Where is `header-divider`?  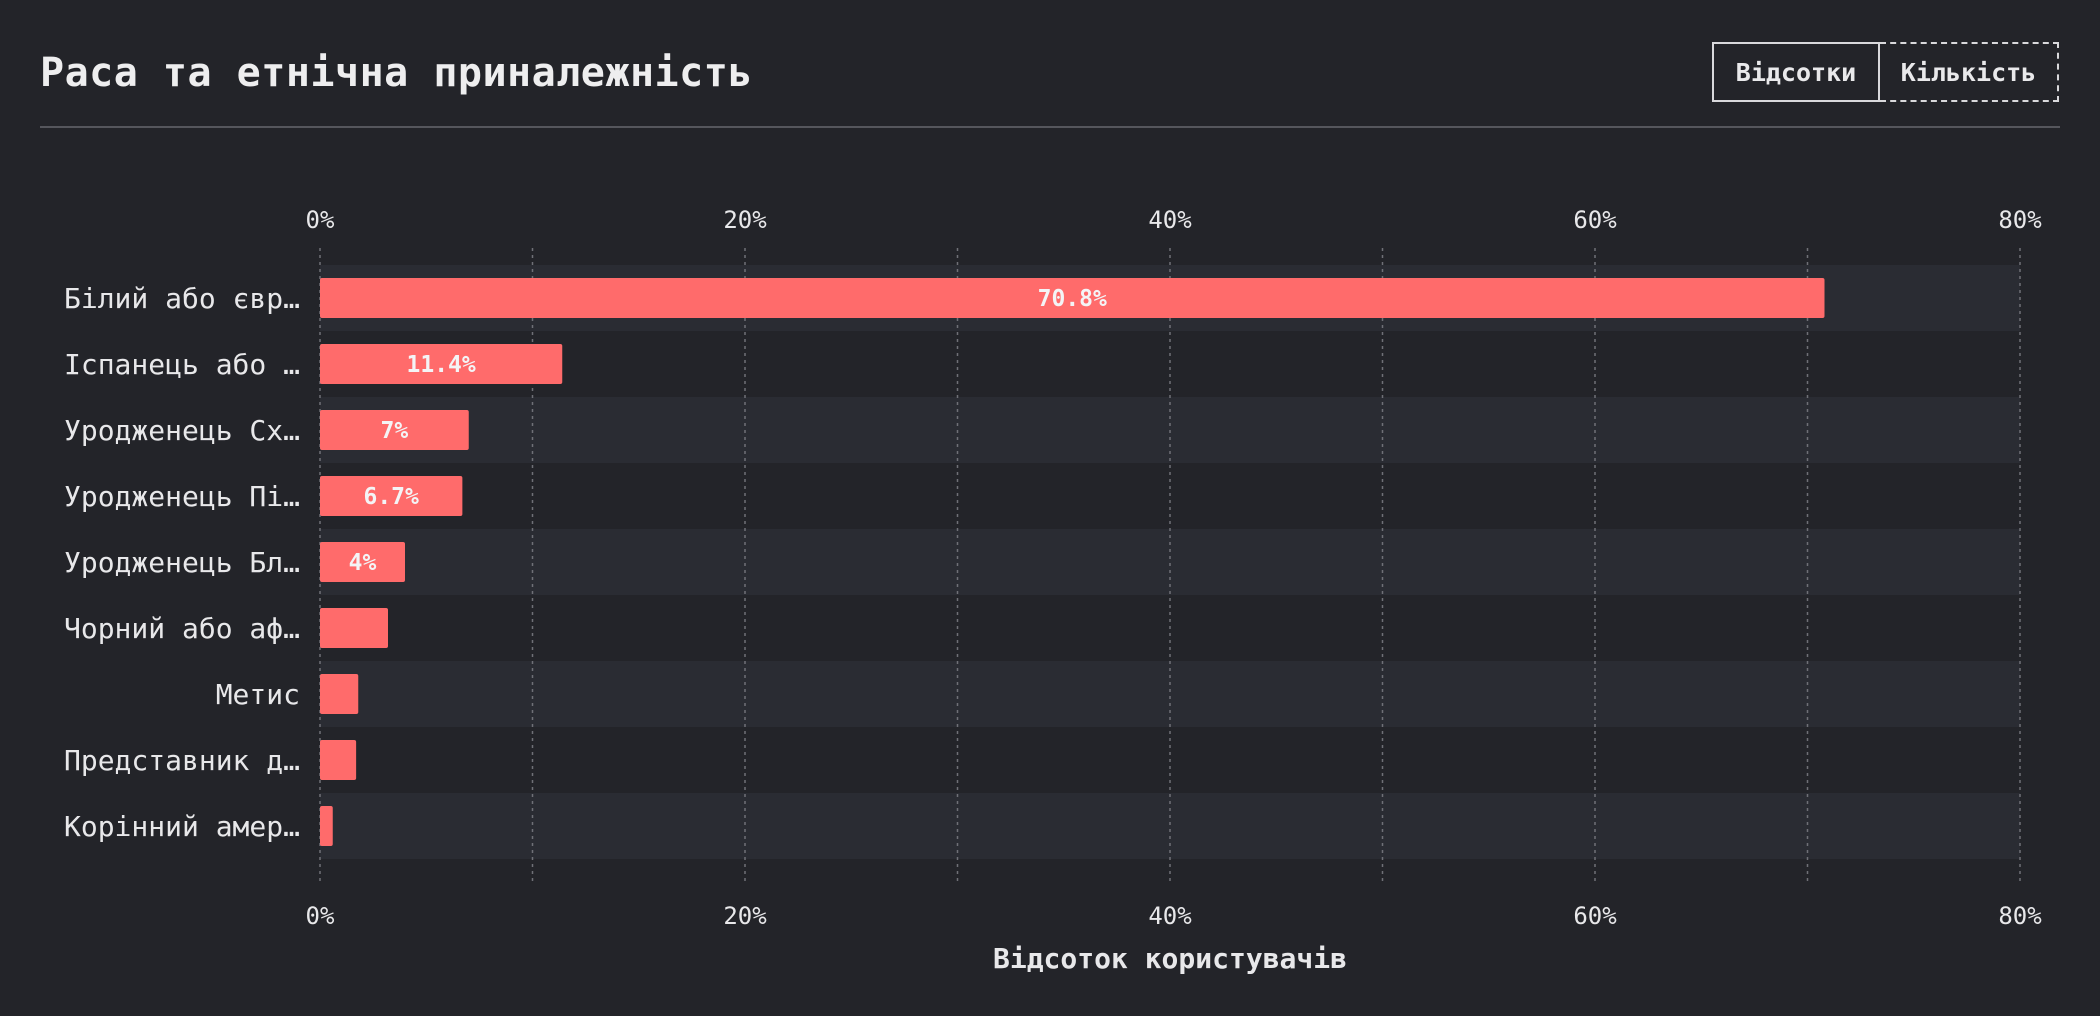
header-divider is located at coordinates (1050, 127).